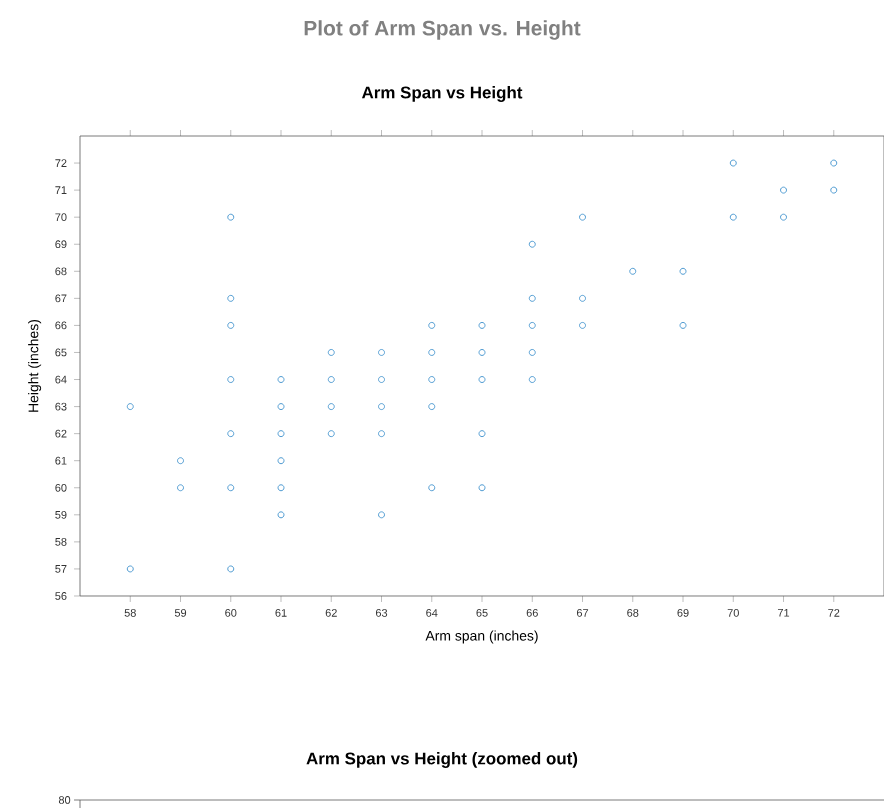 The image size is (884, 808). I want to click on text: Arm Span vs Height (zoomed out), so click(442, 760).